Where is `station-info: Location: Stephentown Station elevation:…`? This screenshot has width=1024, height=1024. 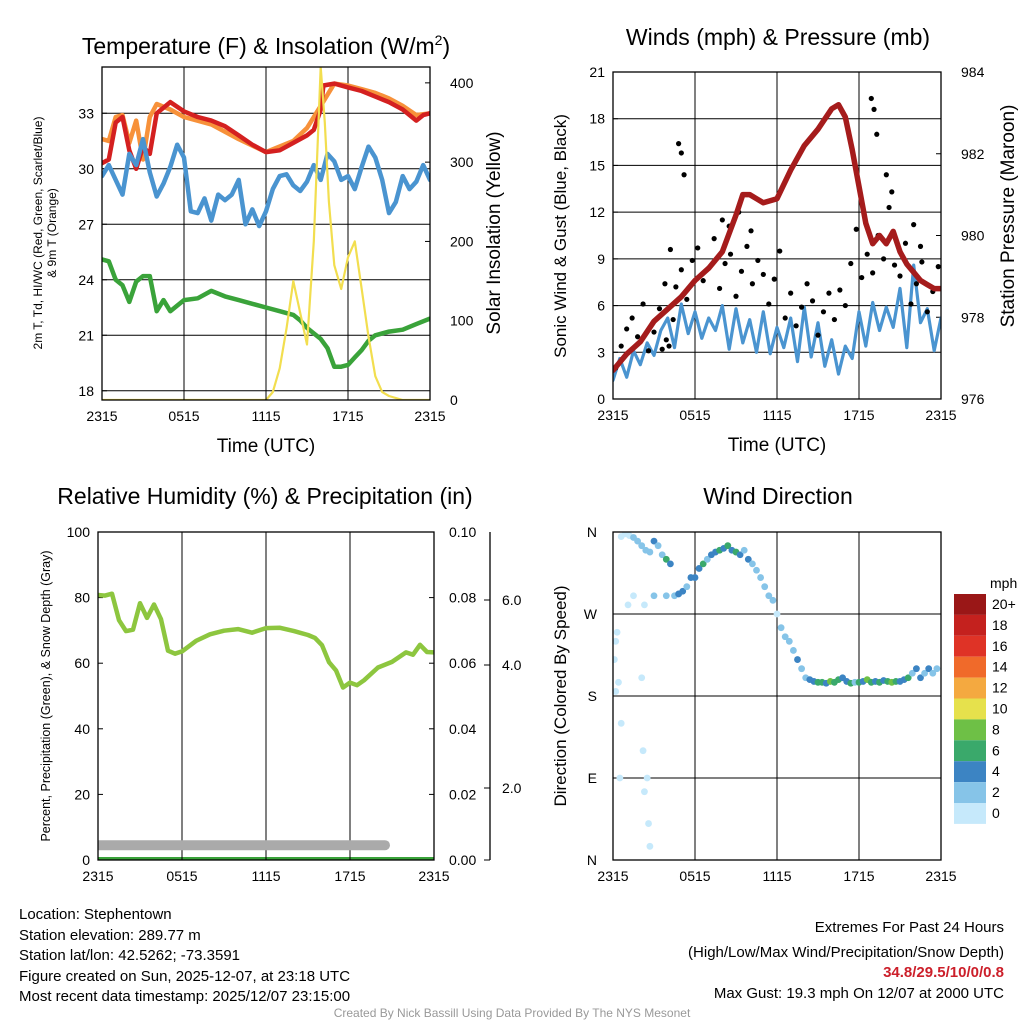
station-info: Location: Stephentown Station elevation:… is located at coordinates (184, 956).